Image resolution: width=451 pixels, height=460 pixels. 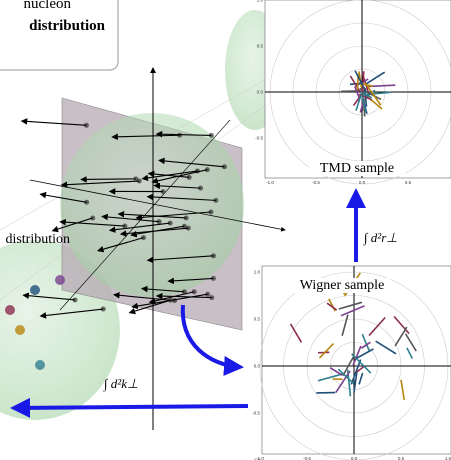 I want to click on side-label: distribution, so click(x=37, y=239).